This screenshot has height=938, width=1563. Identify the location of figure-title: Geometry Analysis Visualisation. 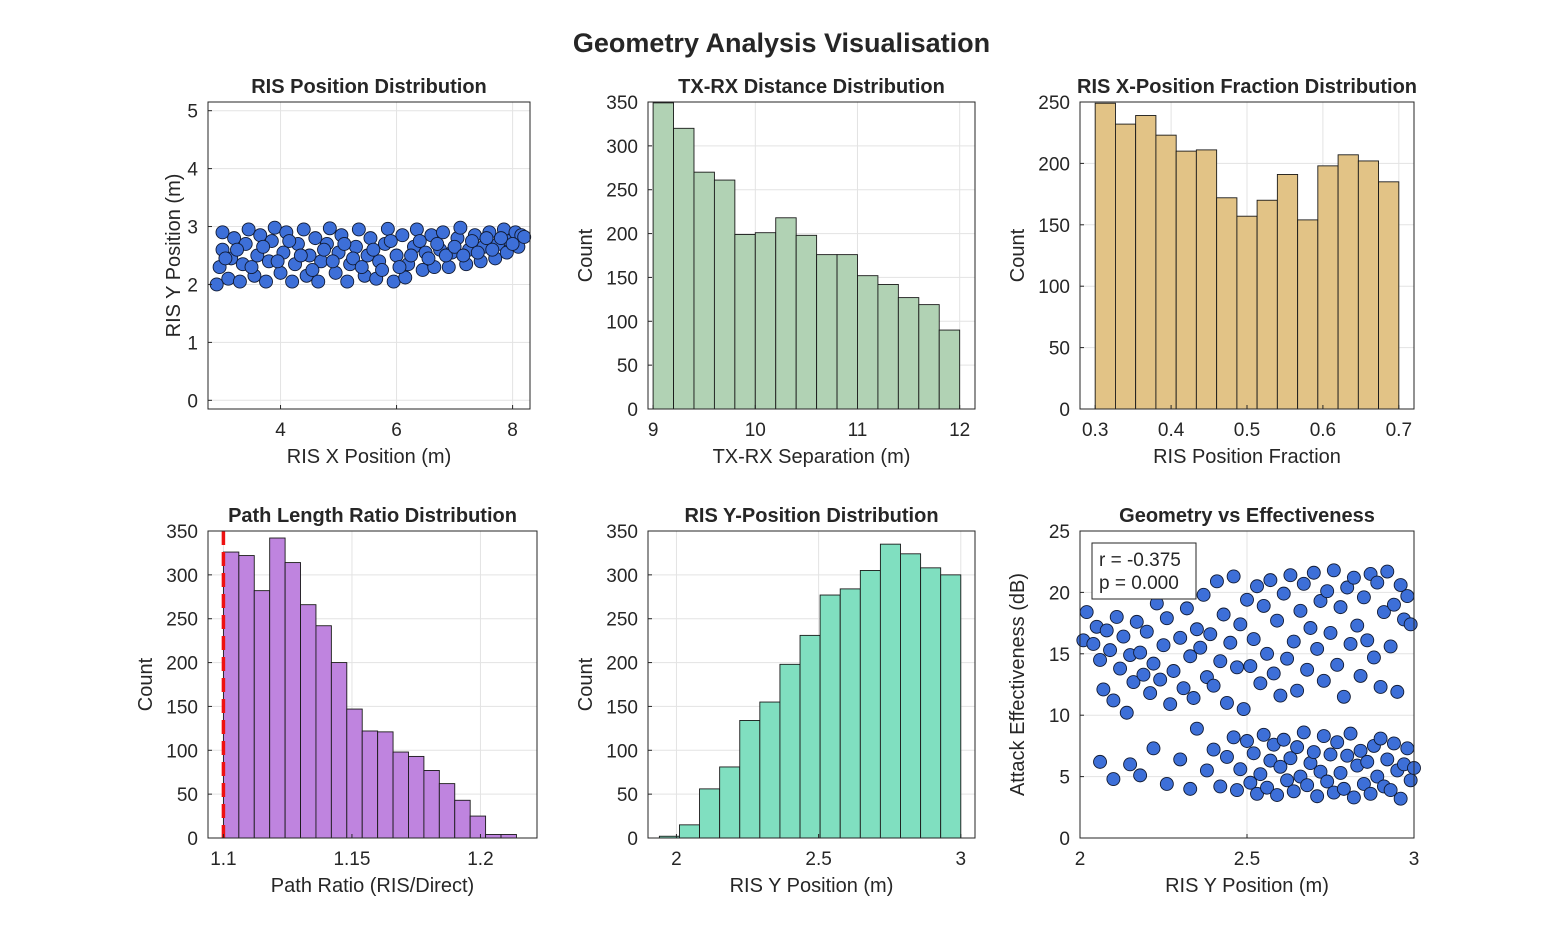
(781, 43).